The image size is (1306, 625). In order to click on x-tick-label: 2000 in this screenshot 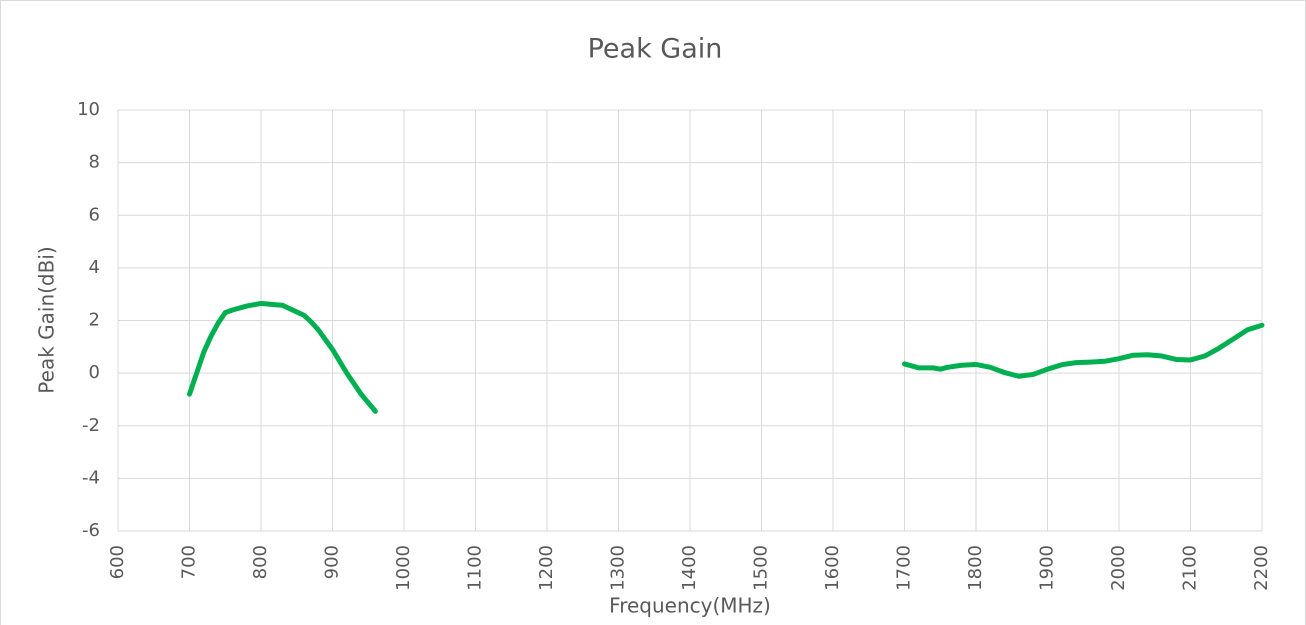, I will do `click(1118, 568)`.